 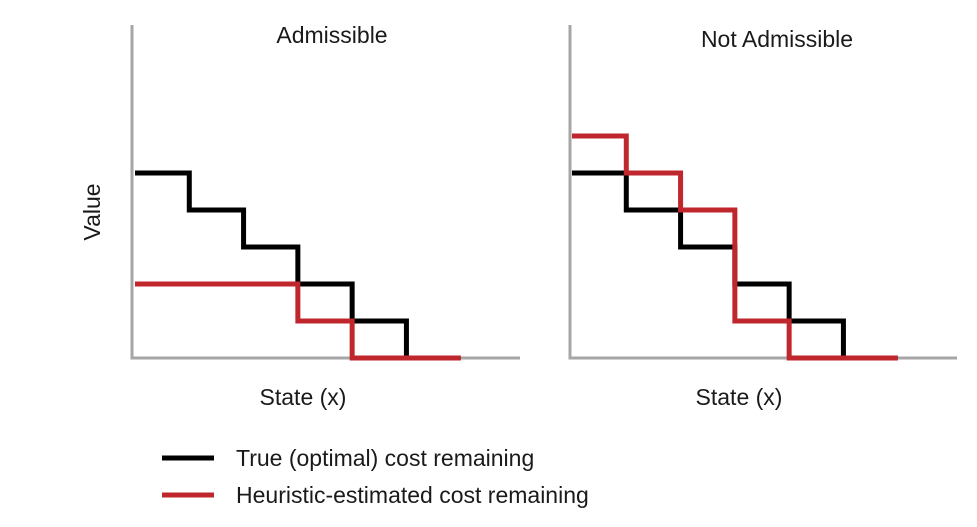 What do you see at coordinates (412, 495) in the screenshot?
I see `legend-label-heuristic: Heuristic-estimated cost remaining` at bounding box center [412, 495].